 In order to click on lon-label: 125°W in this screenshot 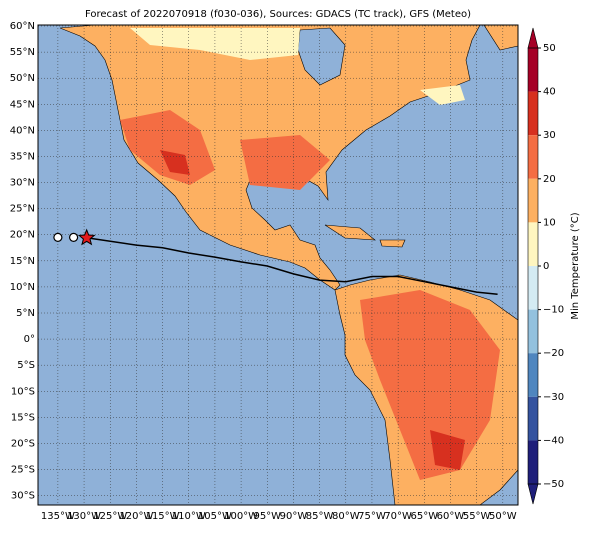, I will do `click(110, 516)`.